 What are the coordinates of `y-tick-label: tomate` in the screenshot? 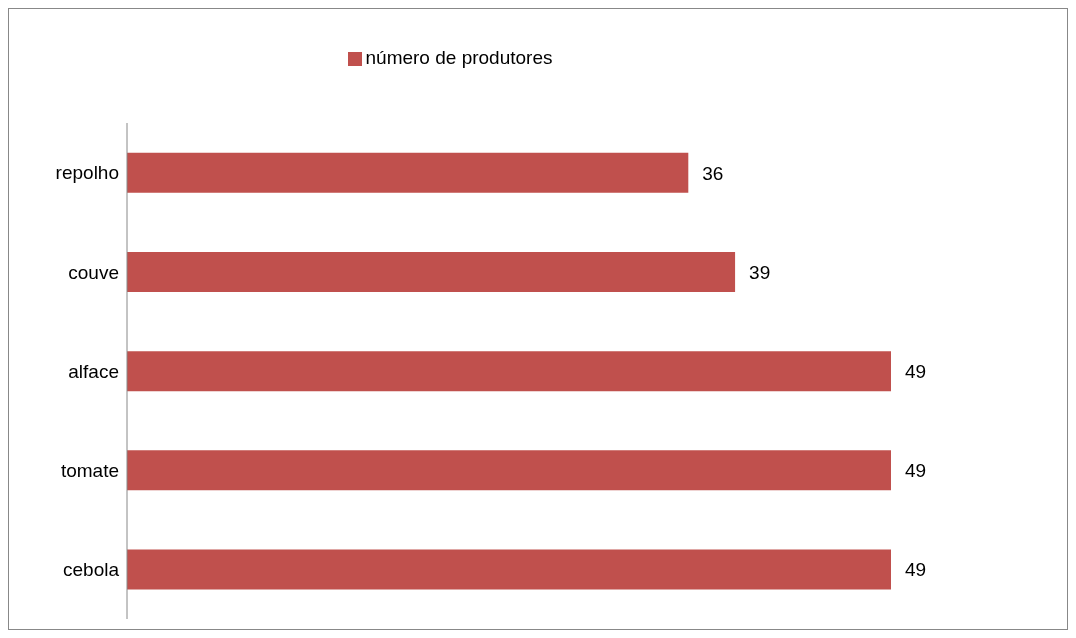 It's located at (89, 470).